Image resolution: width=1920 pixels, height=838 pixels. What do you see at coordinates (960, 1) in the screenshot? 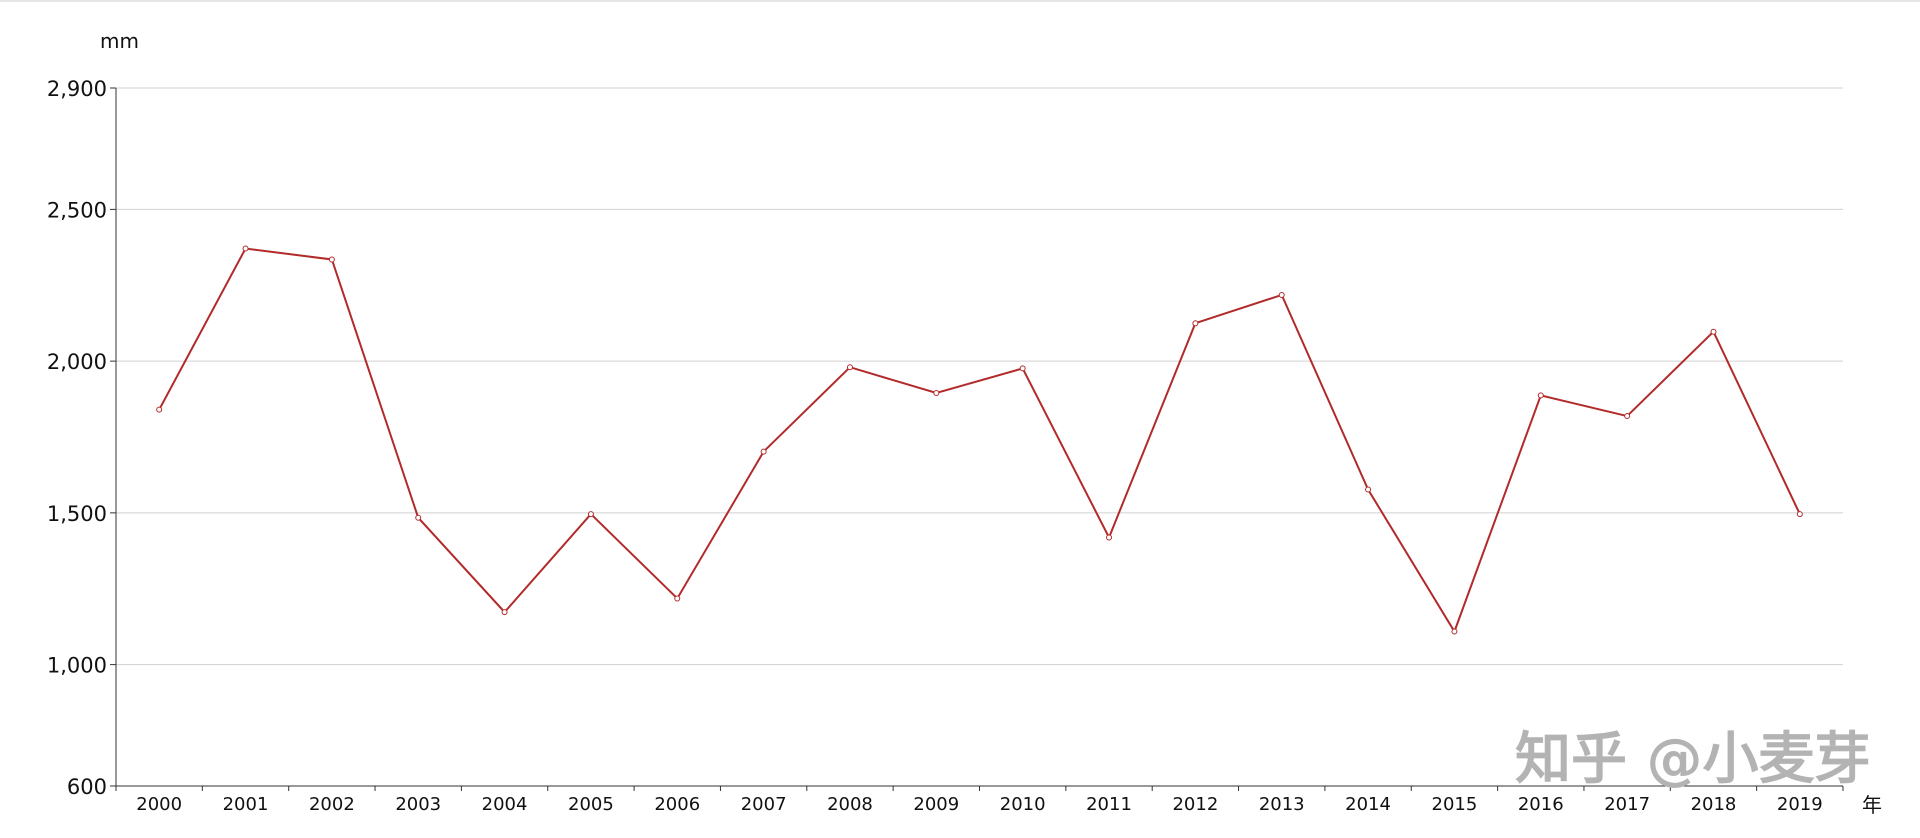
I see `top-border` at bounding box center [960, 1].